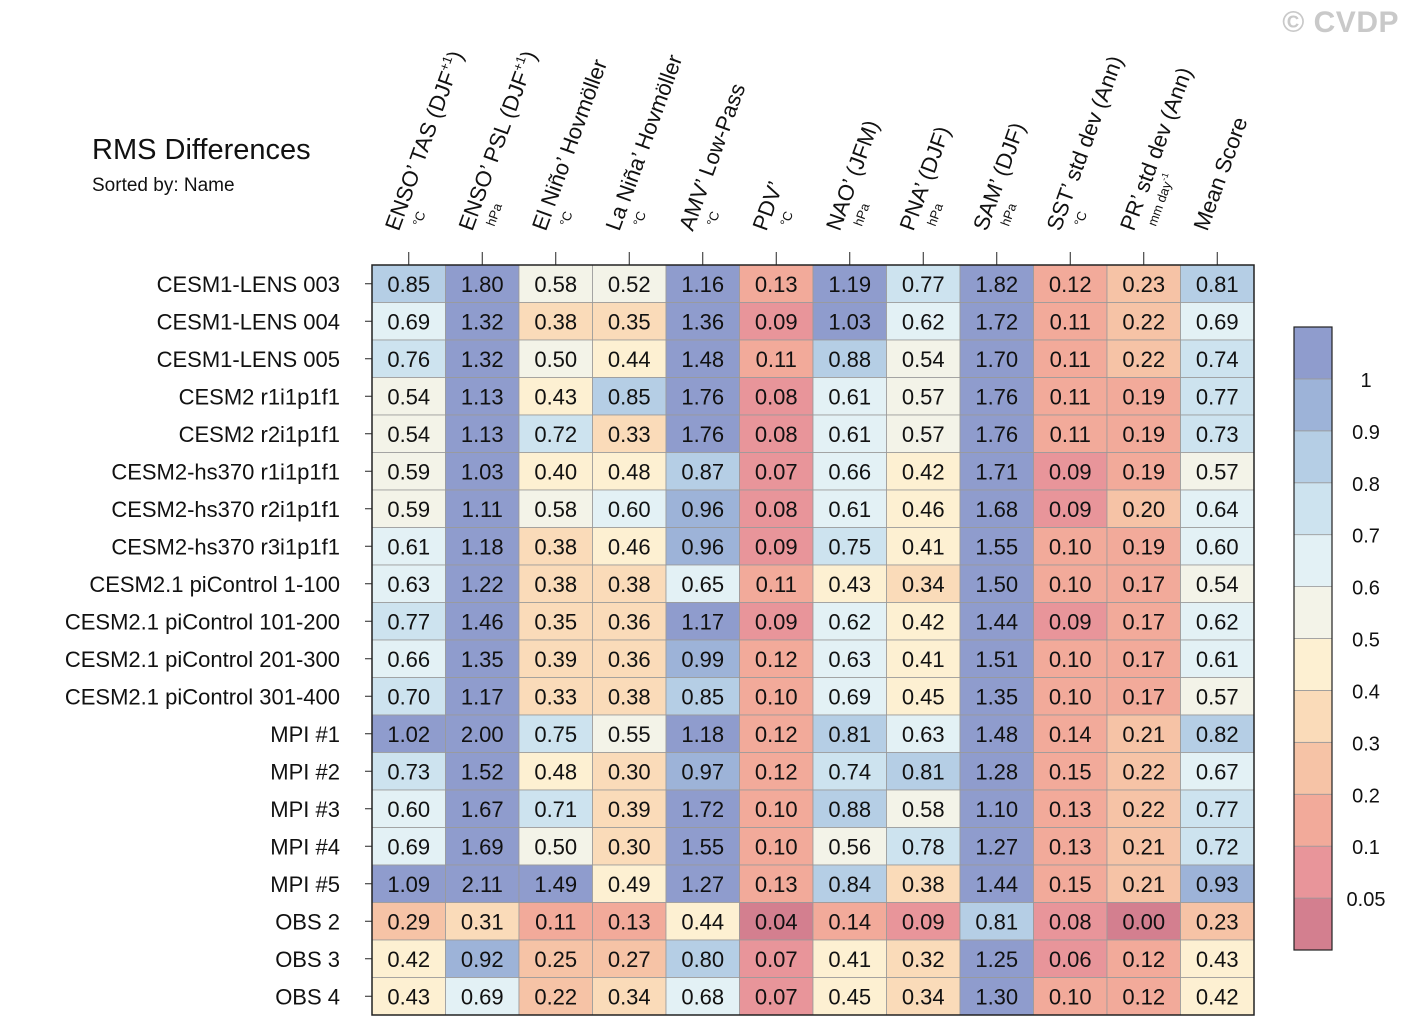 The width and height of the screenshot is (1409, 1035). What do you see at coordinates (482, 809) in the screenshot?
I see `cell-value: 1.67` at bounding box center [482, 809].